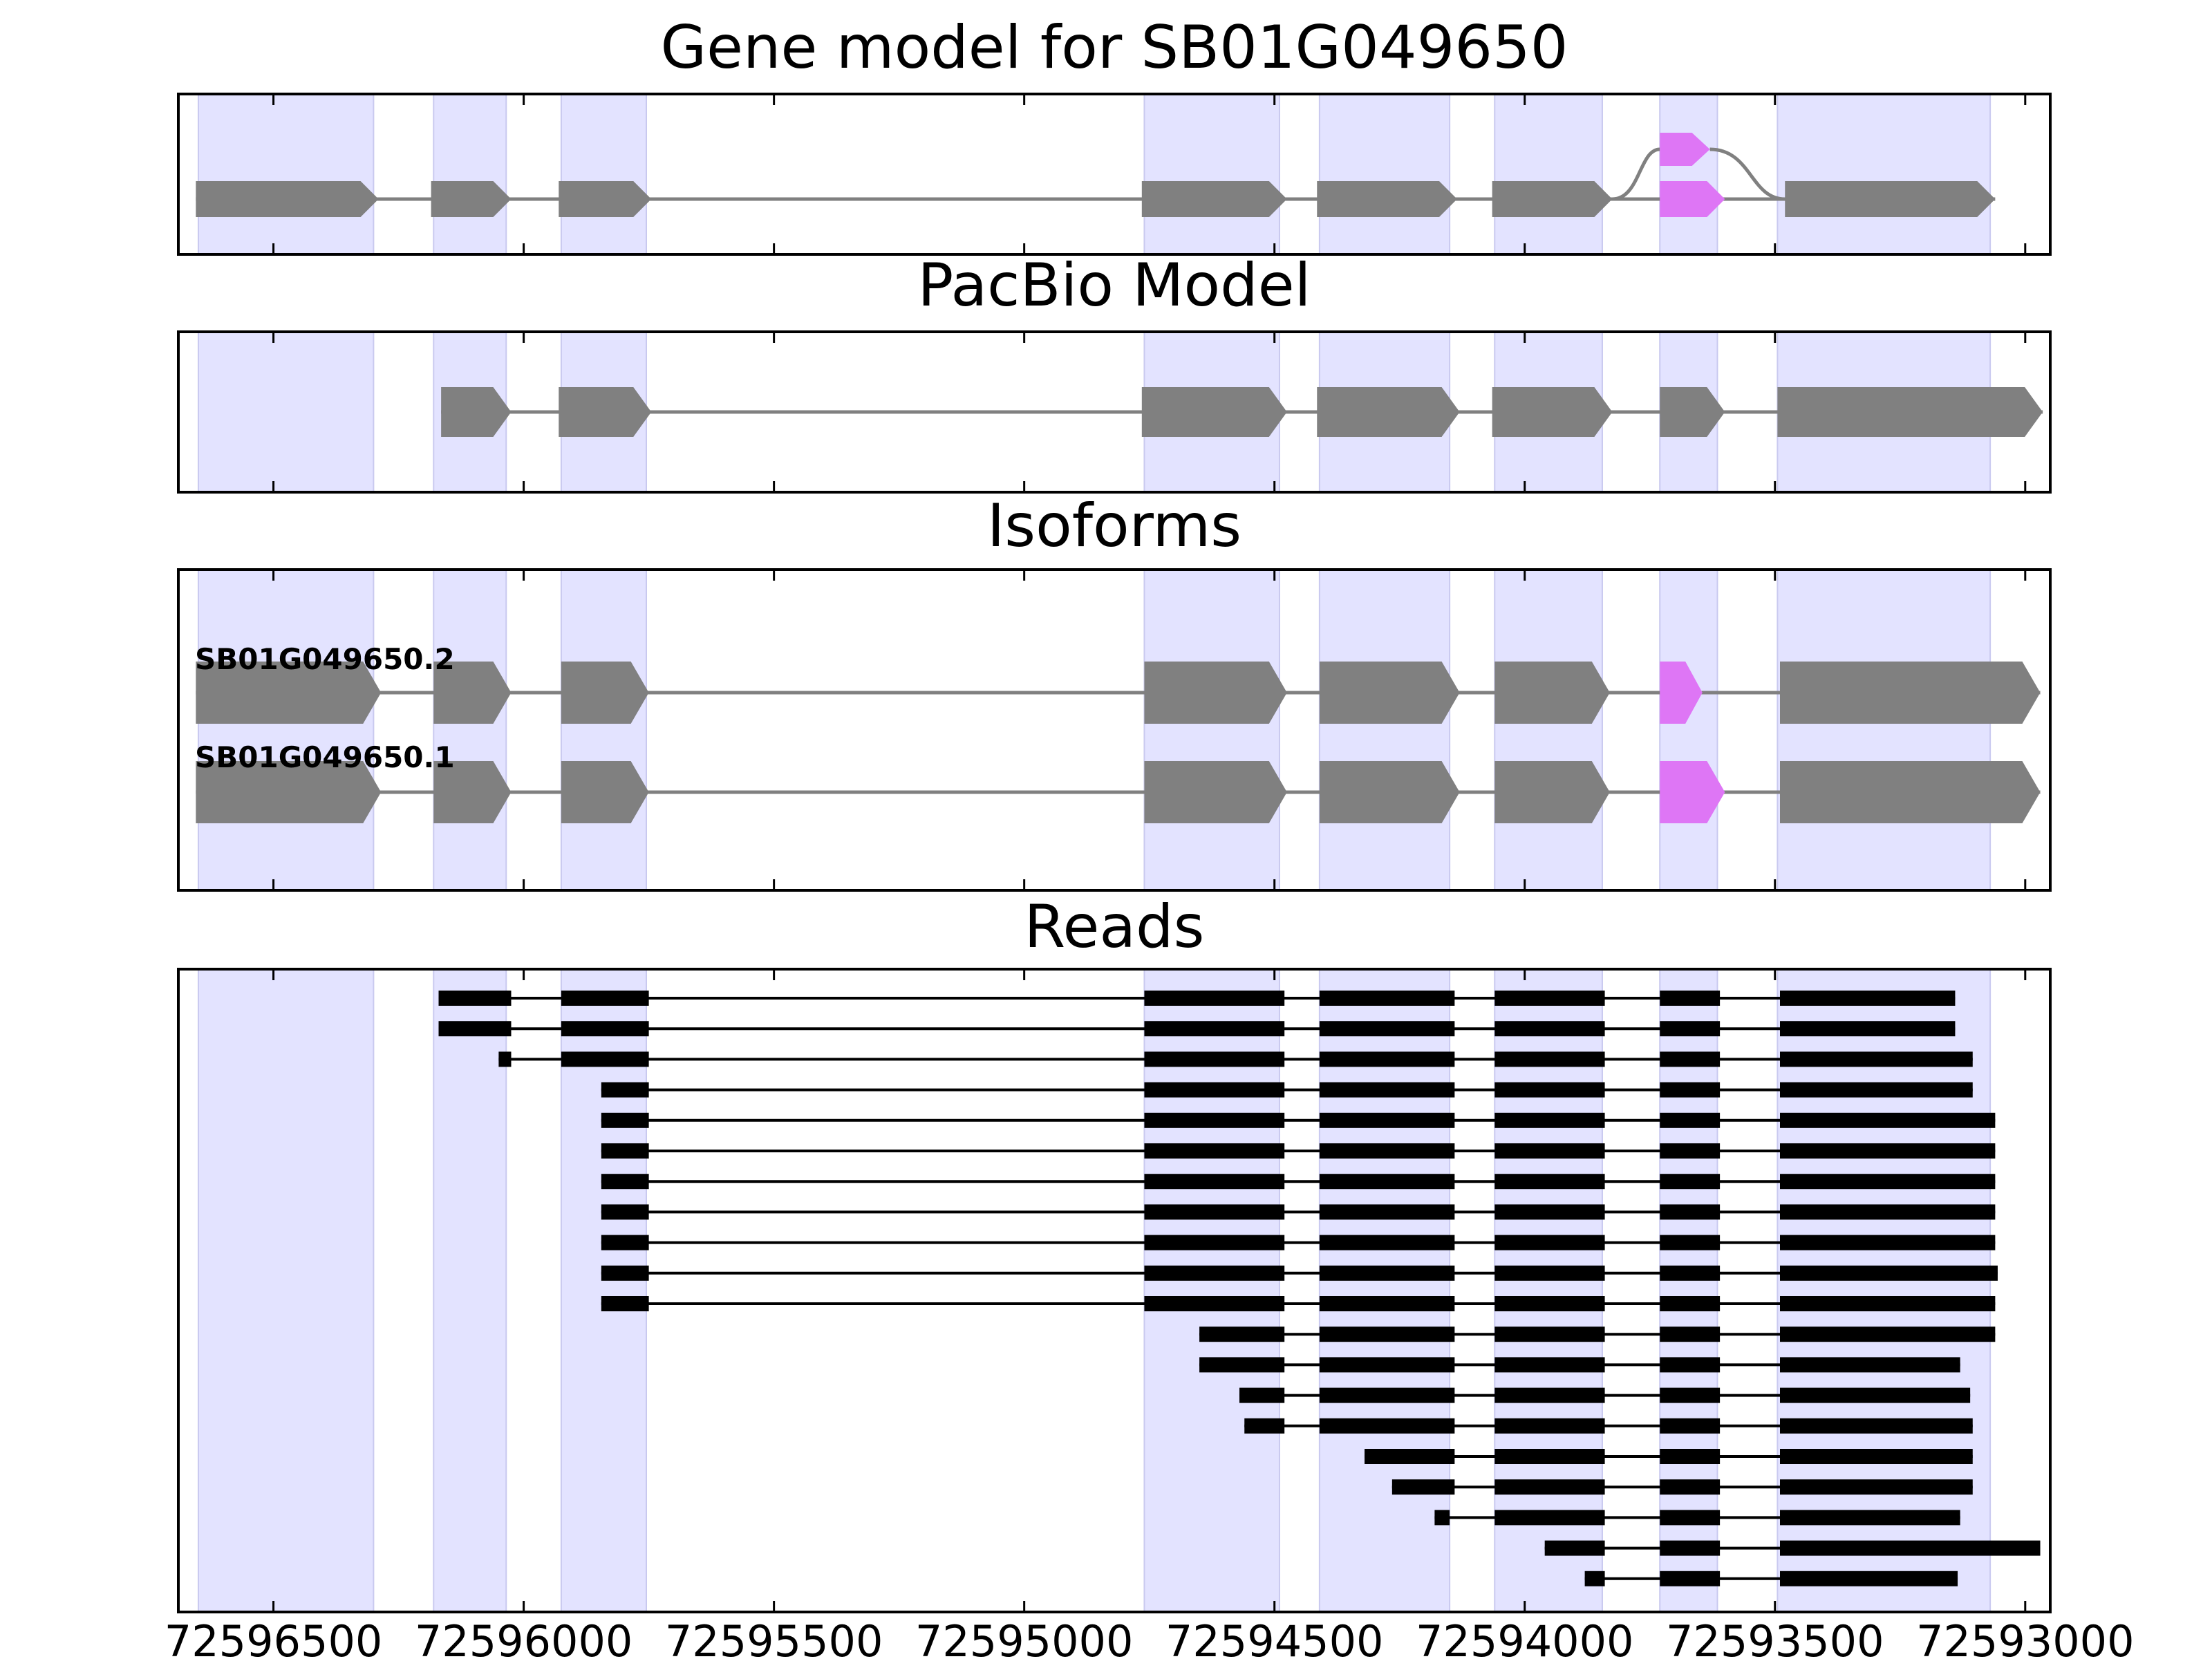 The height and width of the screenshot is (1659, 2212). What do you see at coordinates (1636, 174) in the screenshot?
I see `alt-splice-curve-in` at bounding box center [1636, 174].